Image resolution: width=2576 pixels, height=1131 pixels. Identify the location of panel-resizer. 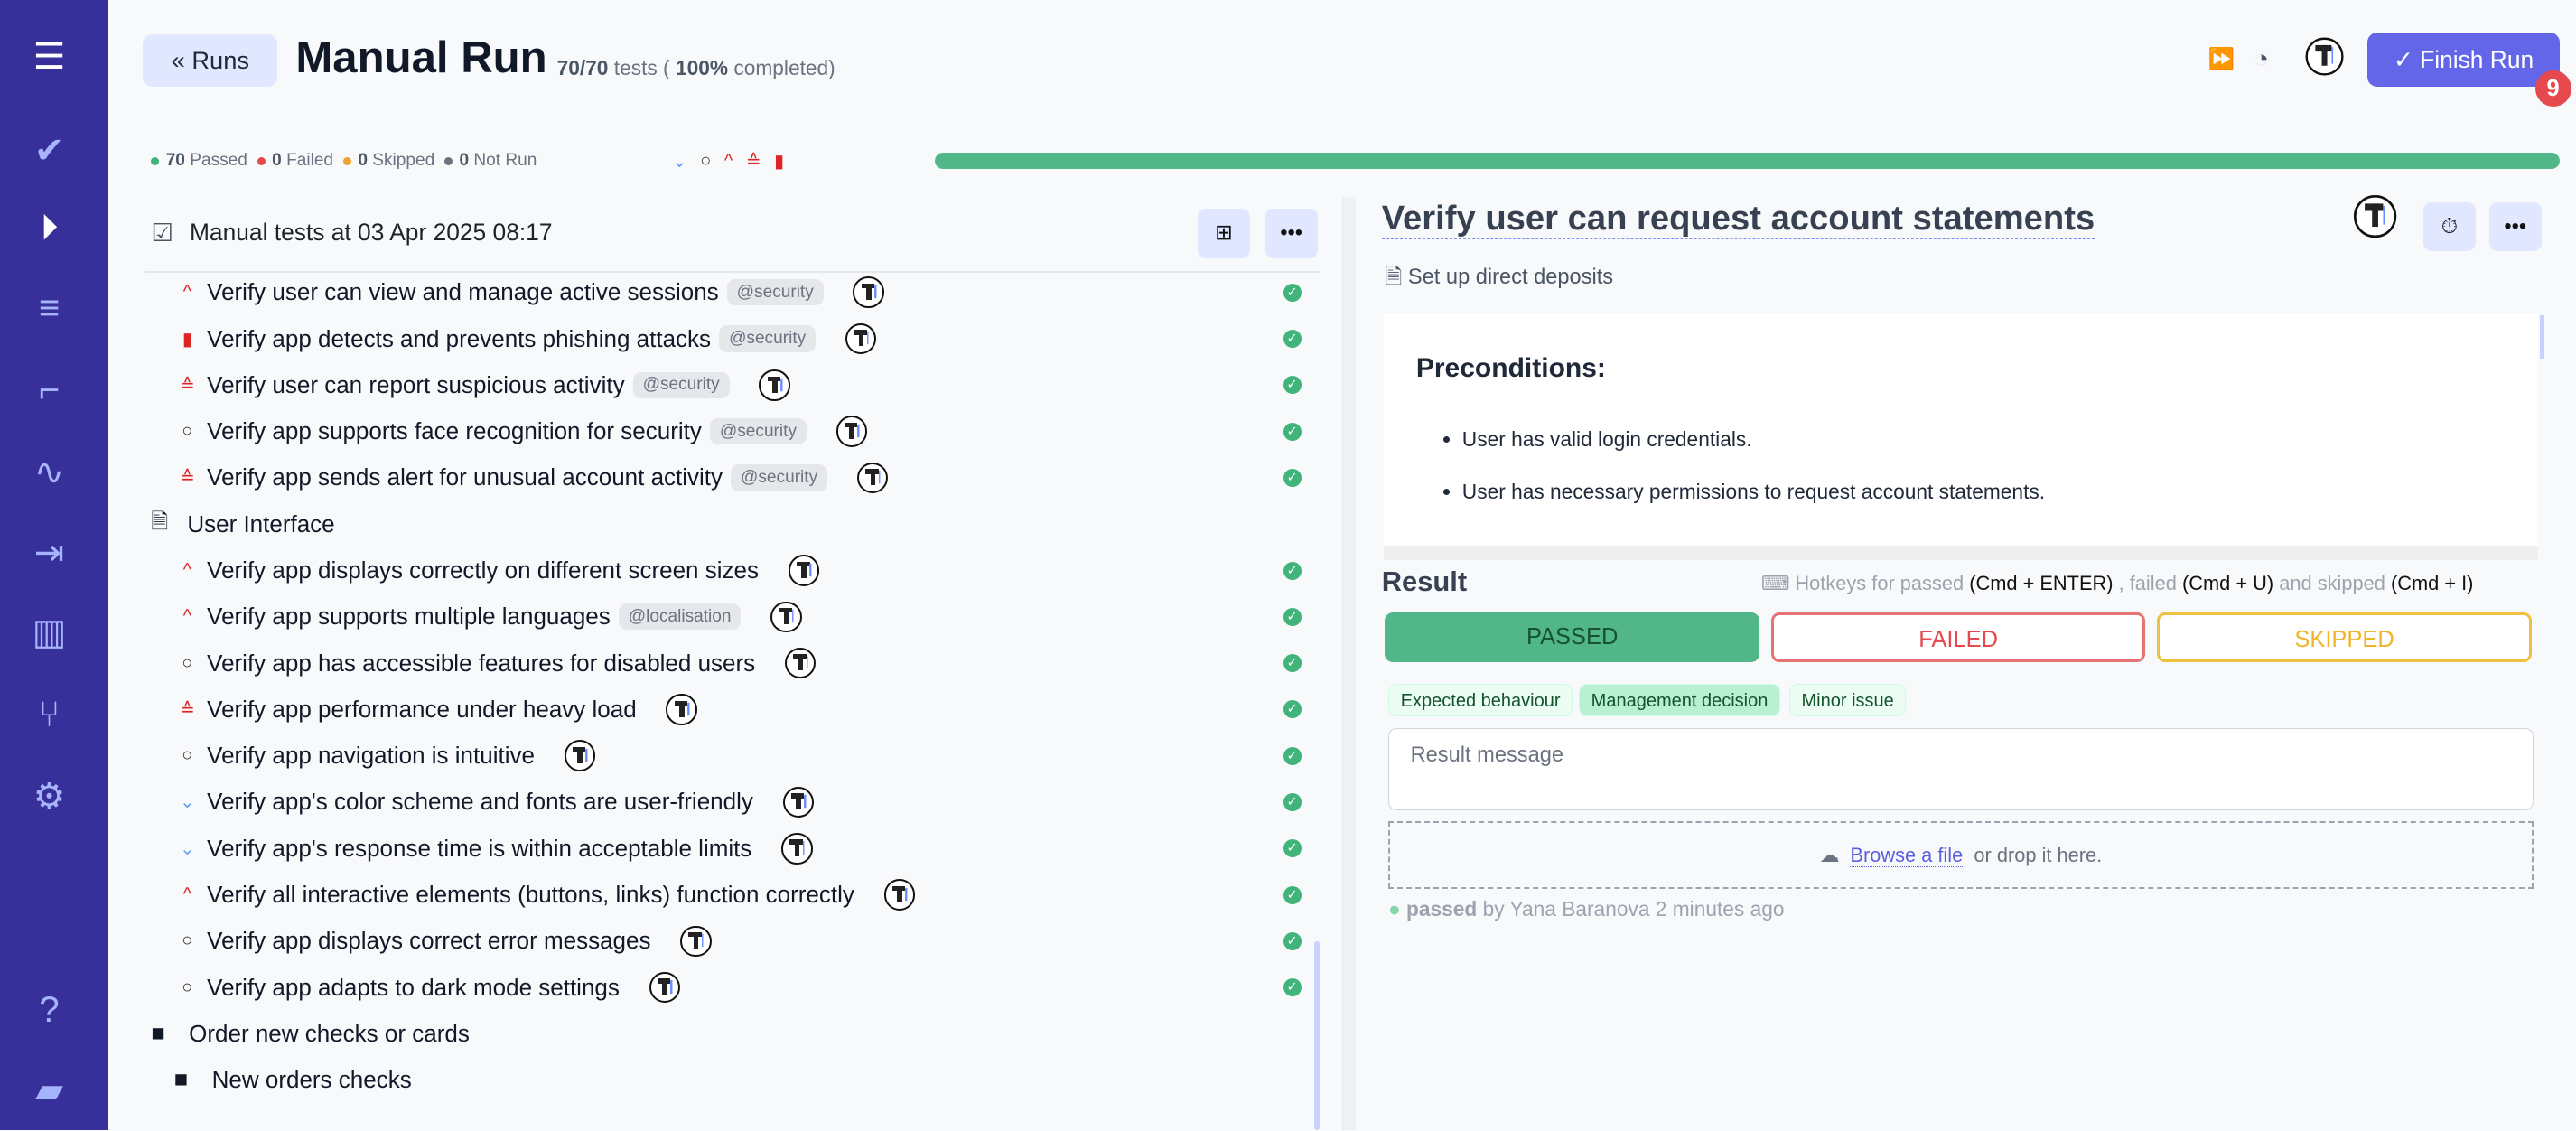
(1349, 664).